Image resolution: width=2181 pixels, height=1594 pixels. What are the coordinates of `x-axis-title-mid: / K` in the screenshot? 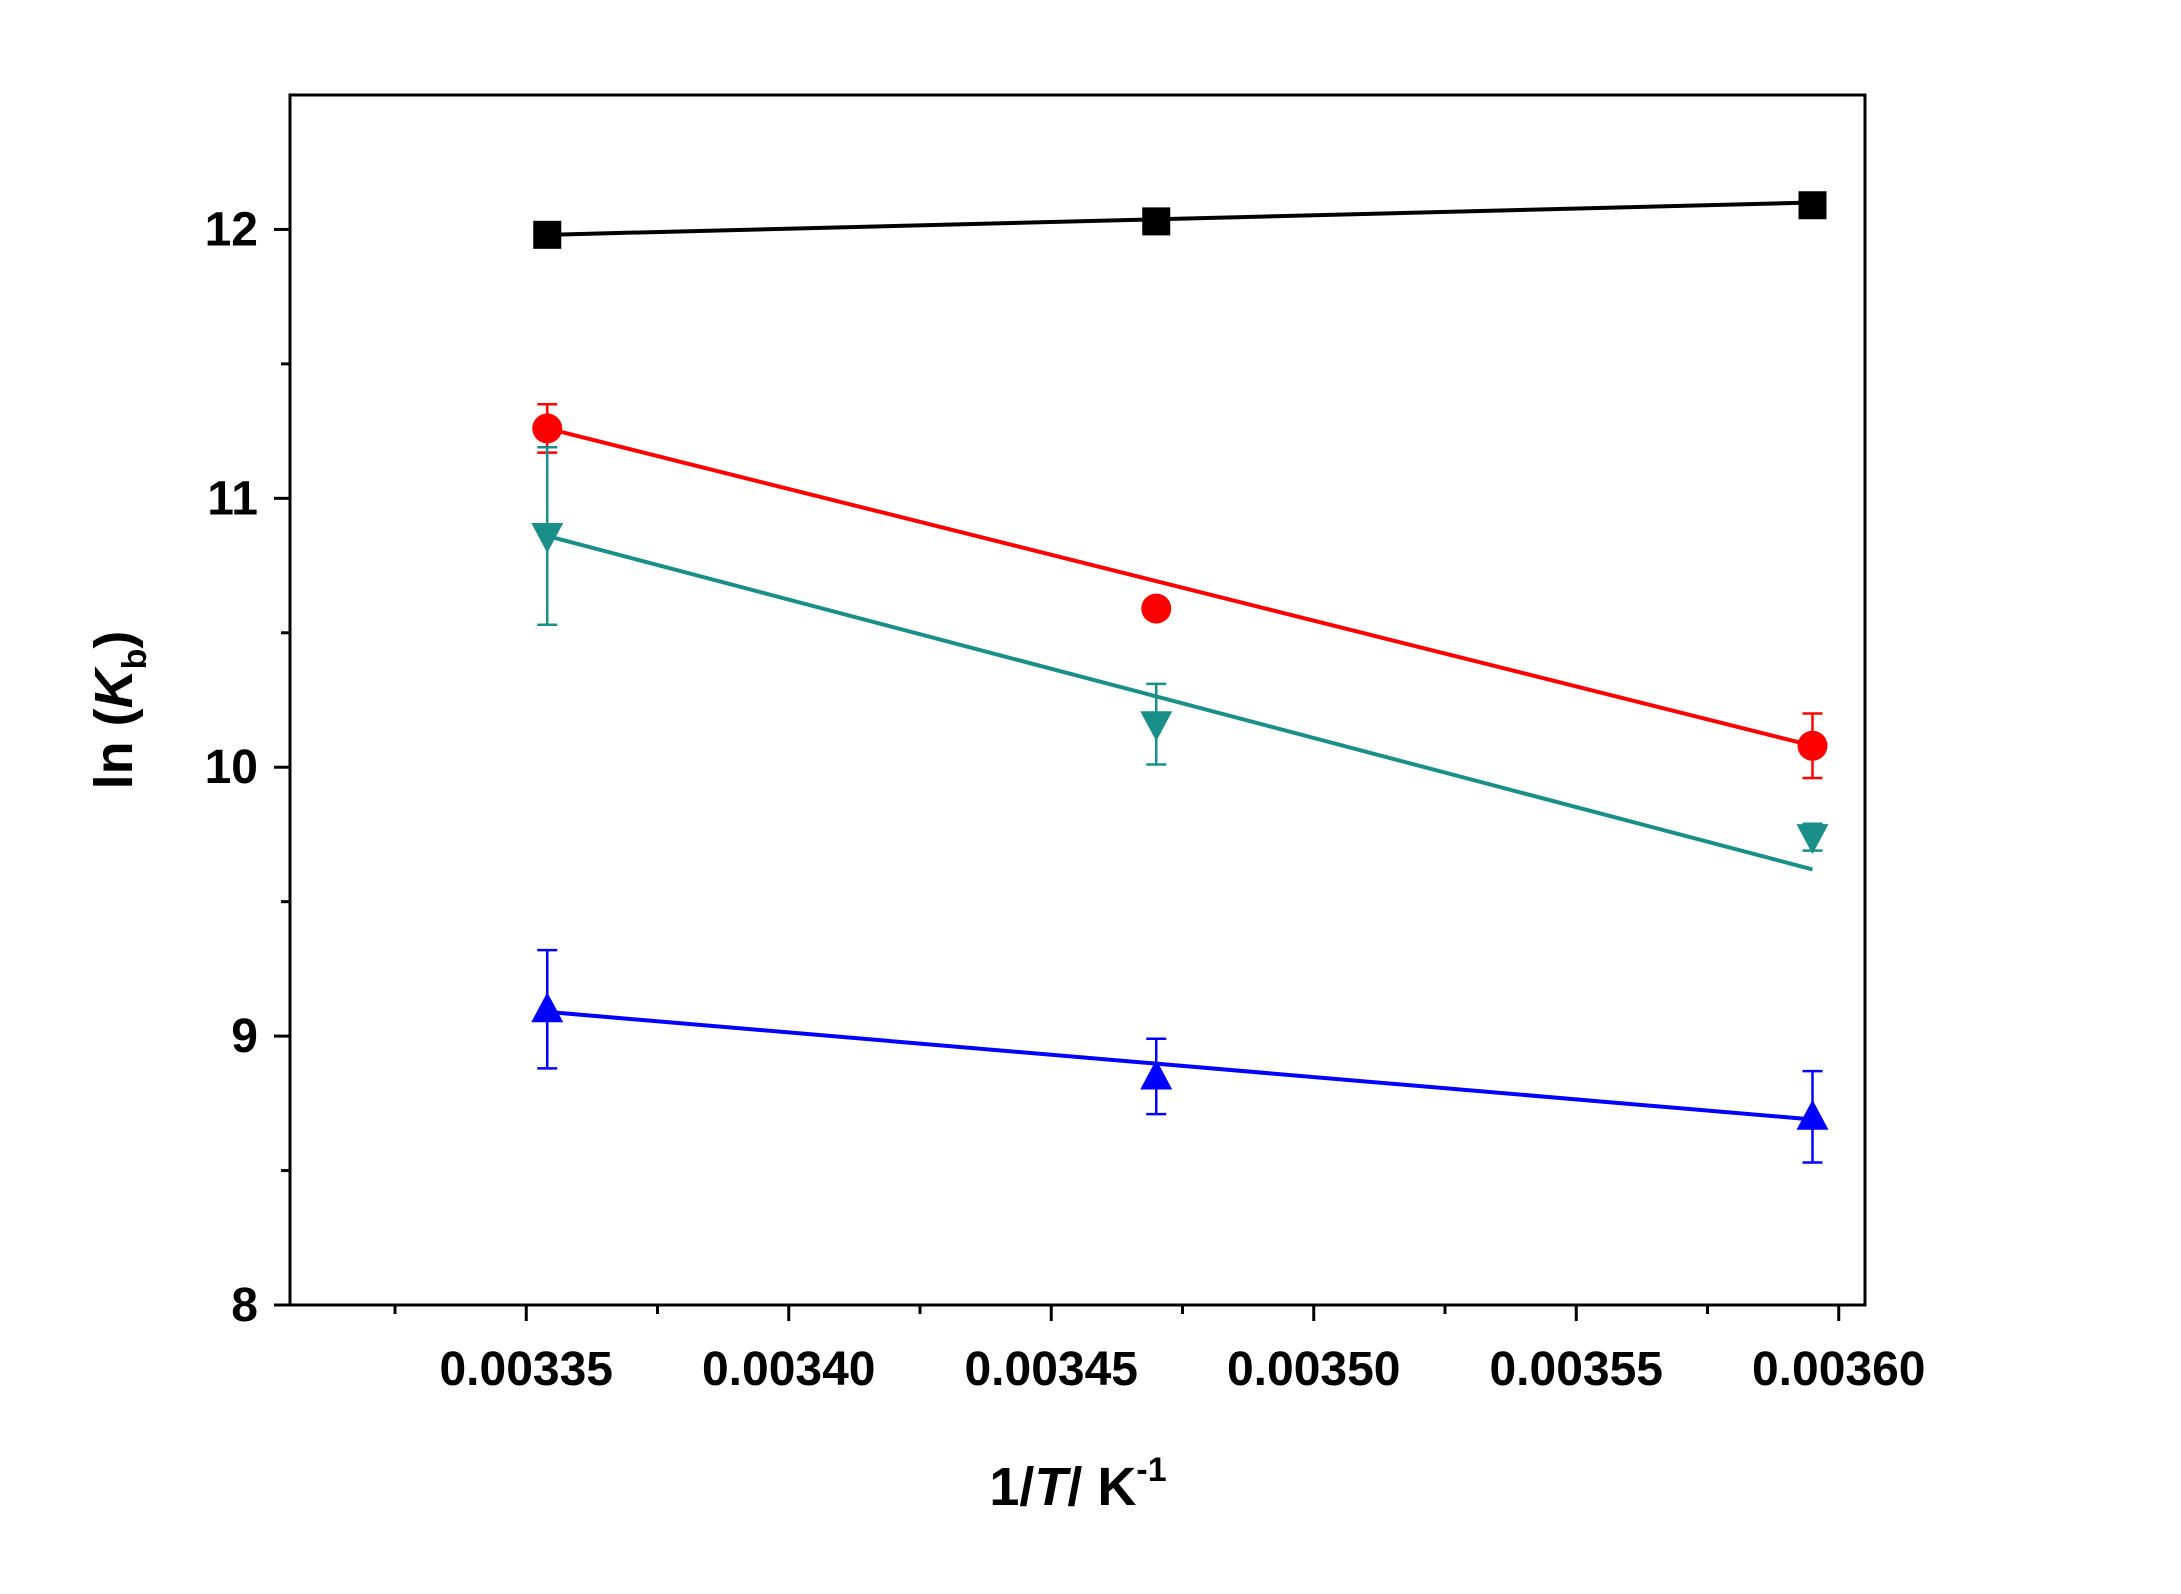 It's located at (1101, 1487).